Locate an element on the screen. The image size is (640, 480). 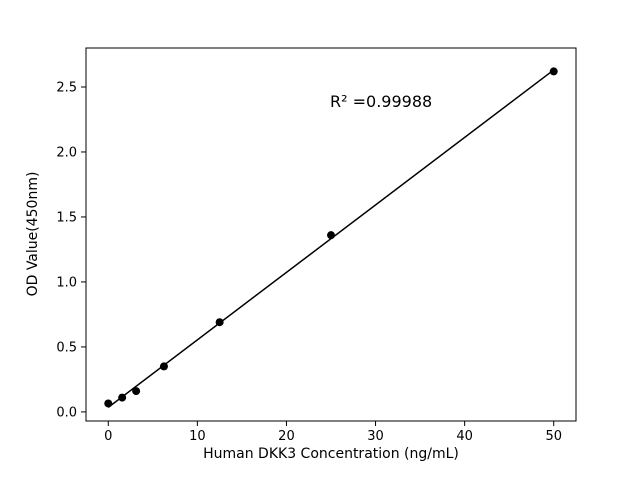
x-tick-label: 40 is located at coordinates (464, 436).